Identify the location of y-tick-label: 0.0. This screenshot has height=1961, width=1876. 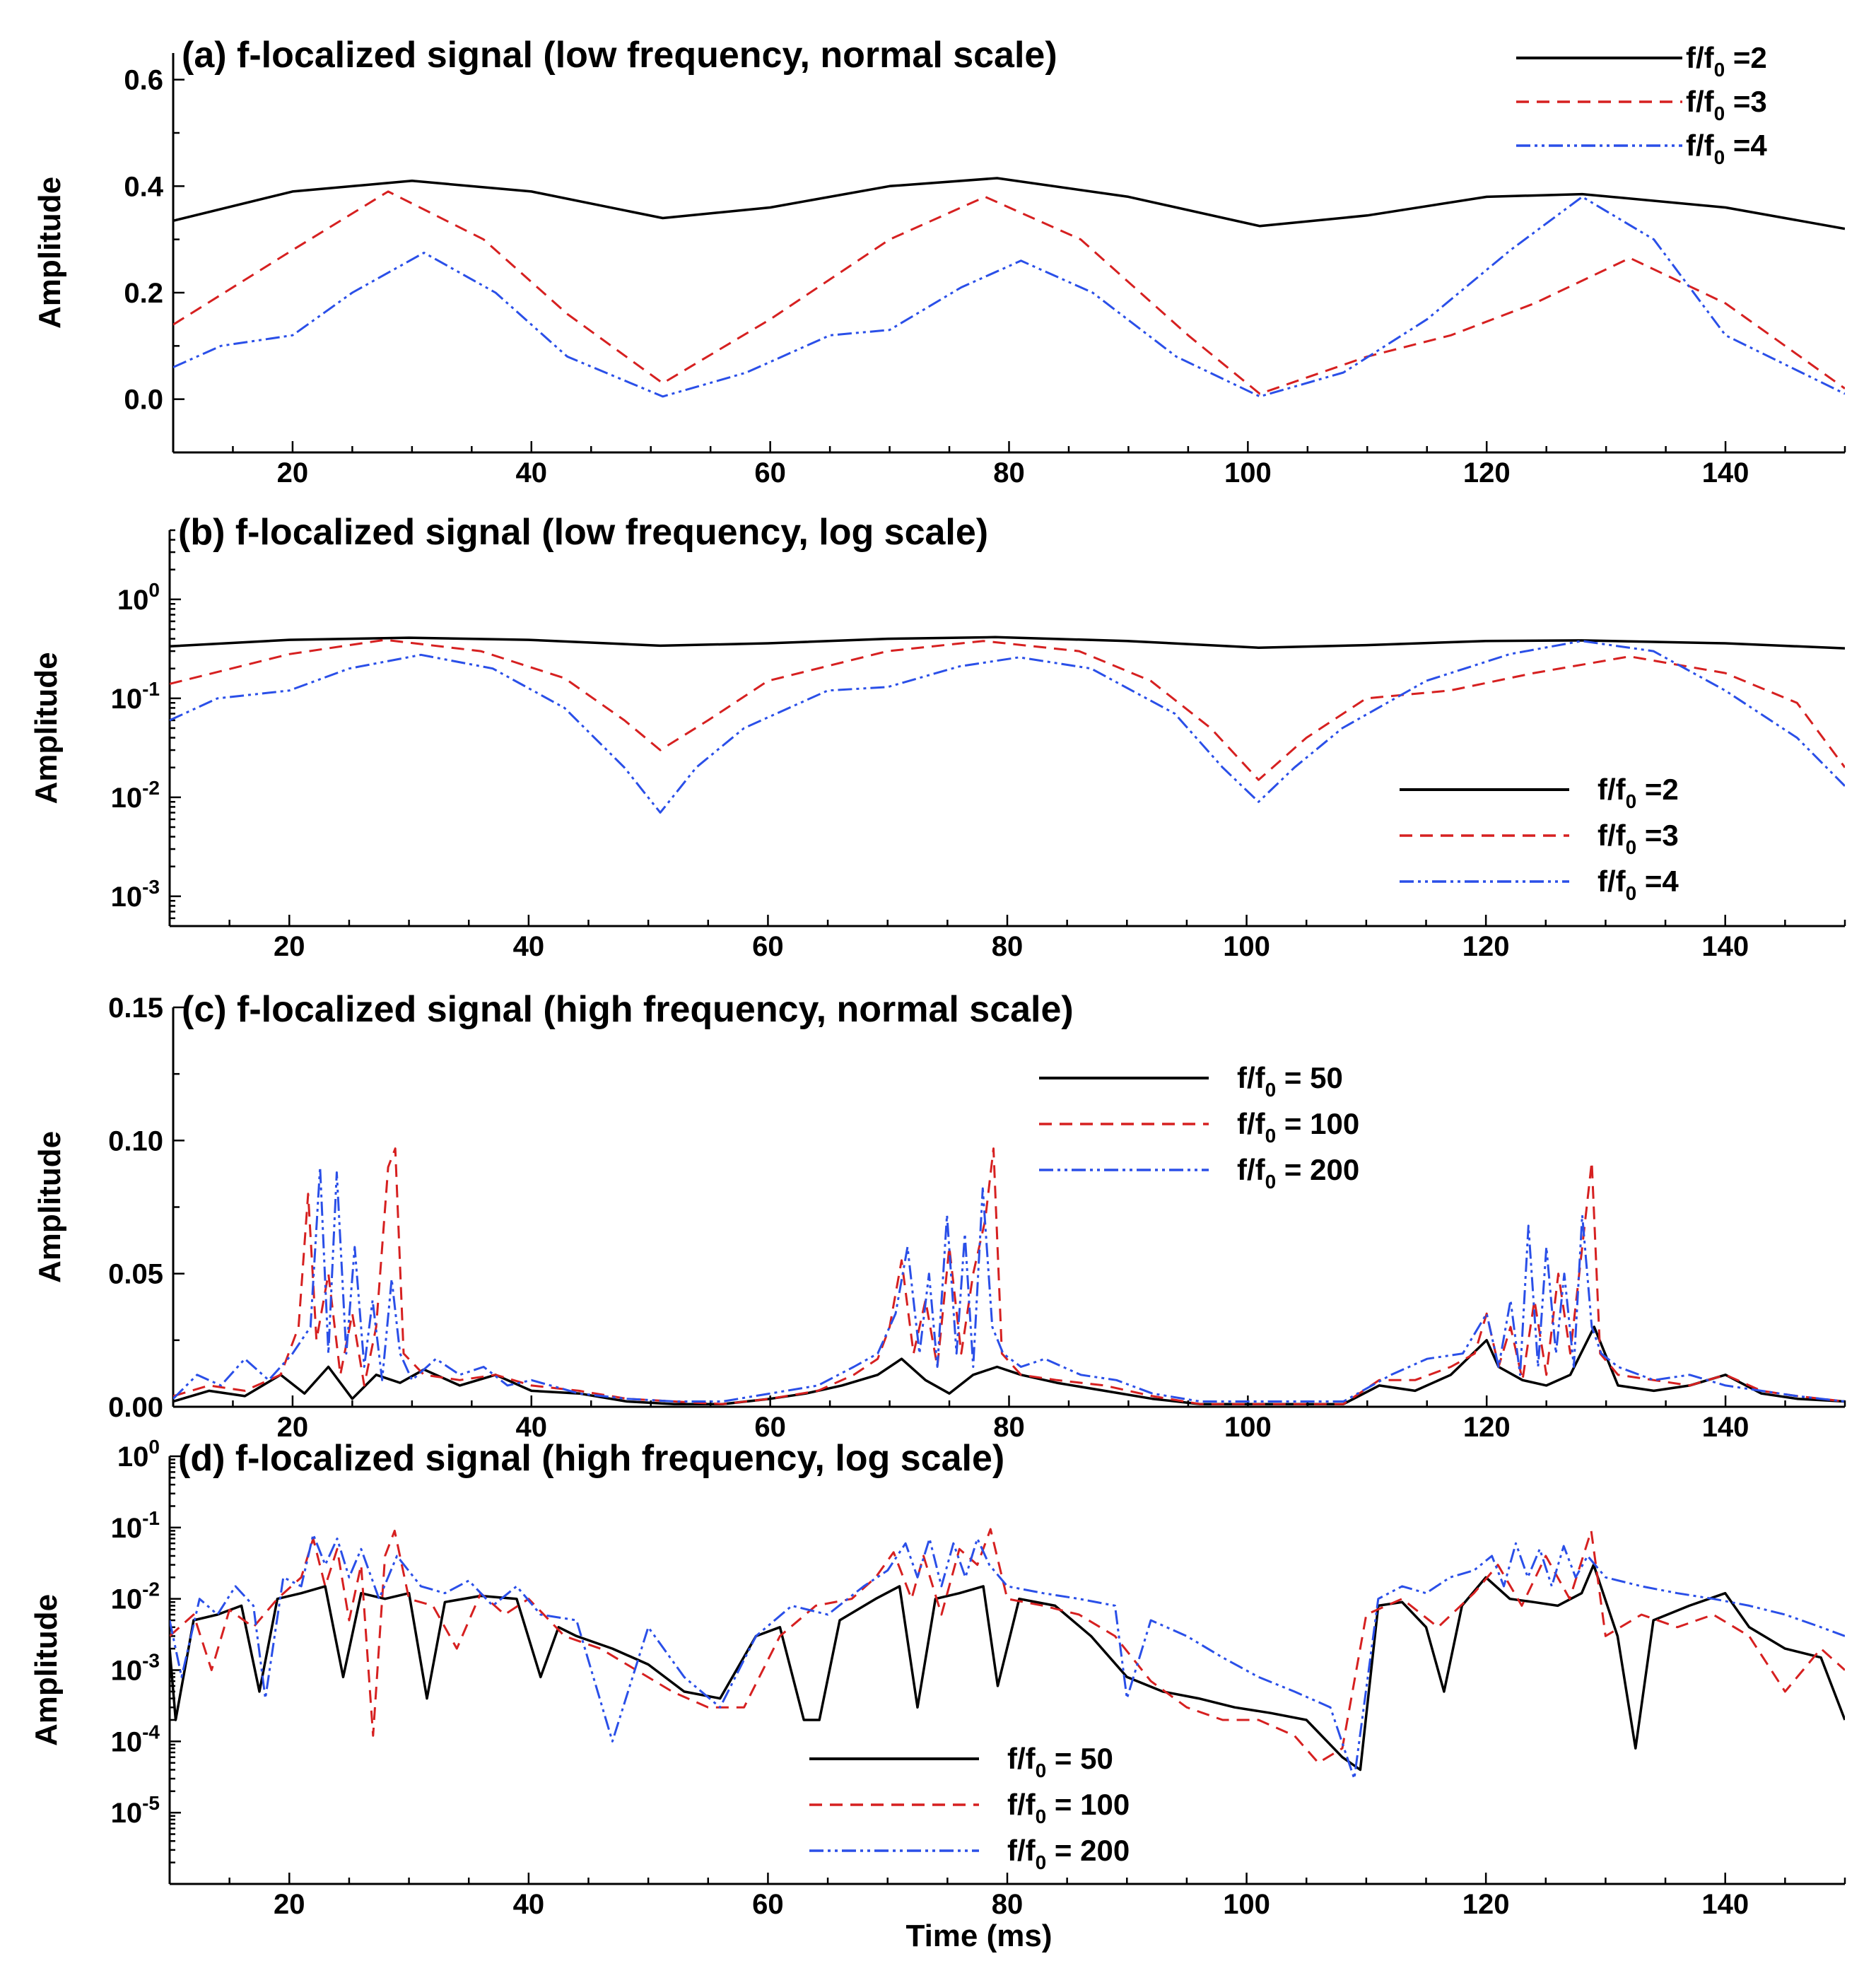
(143, 400).